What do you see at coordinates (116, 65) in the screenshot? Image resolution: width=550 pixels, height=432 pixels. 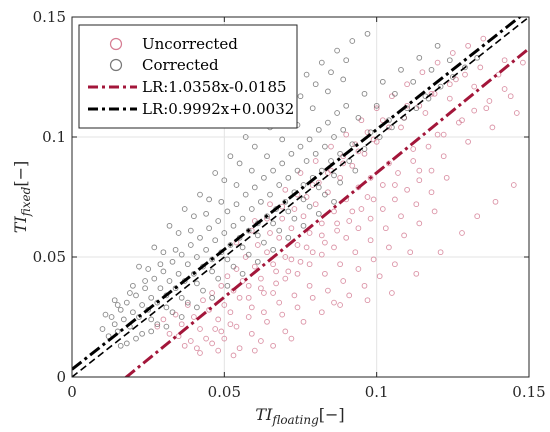 I see `legend-marker-corrected` at bounding box center [116, 65].